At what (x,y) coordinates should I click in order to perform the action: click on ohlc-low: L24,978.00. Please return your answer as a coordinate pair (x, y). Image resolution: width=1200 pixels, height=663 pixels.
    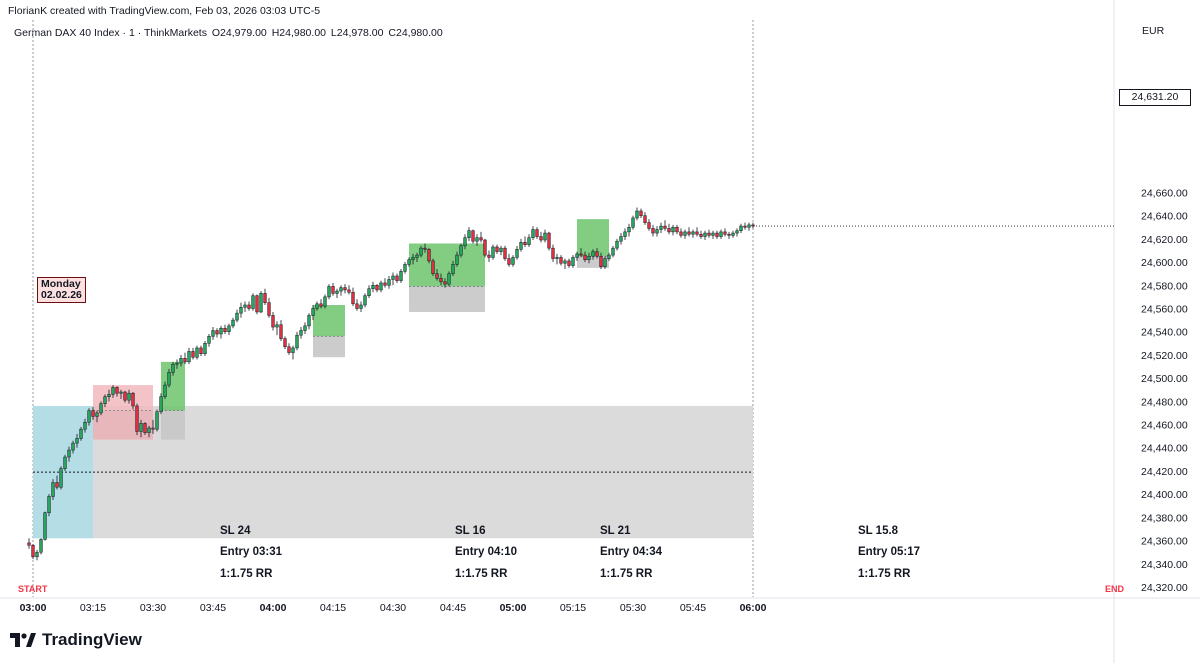
    Looking at the image, I should click on (357, 33).